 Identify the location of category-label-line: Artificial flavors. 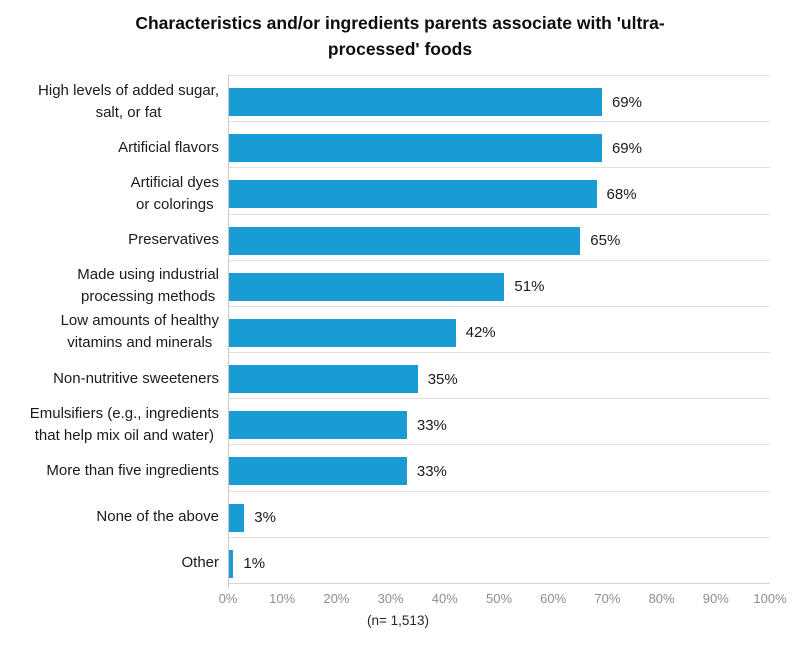
(168, 147).